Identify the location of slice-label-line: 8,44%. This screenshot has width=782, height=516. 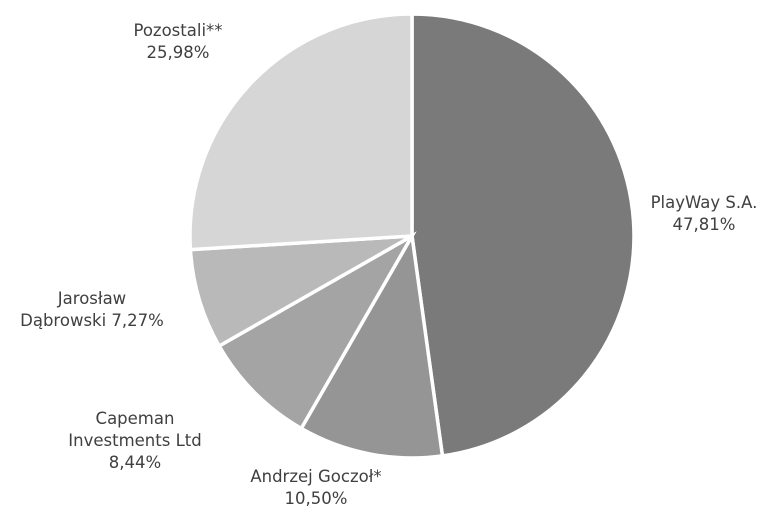
(135, 462).